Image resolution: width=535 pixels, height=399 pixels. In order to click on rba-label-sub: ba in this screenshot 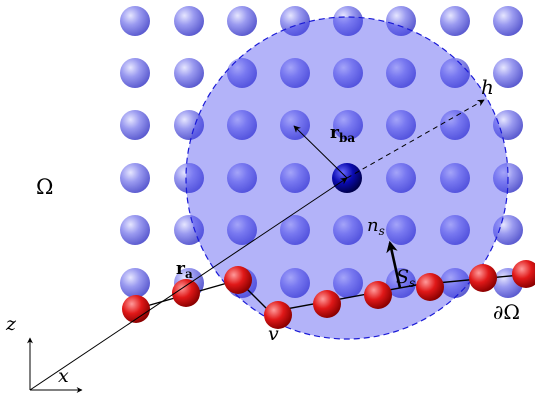, I will do `click(347, 138)`.